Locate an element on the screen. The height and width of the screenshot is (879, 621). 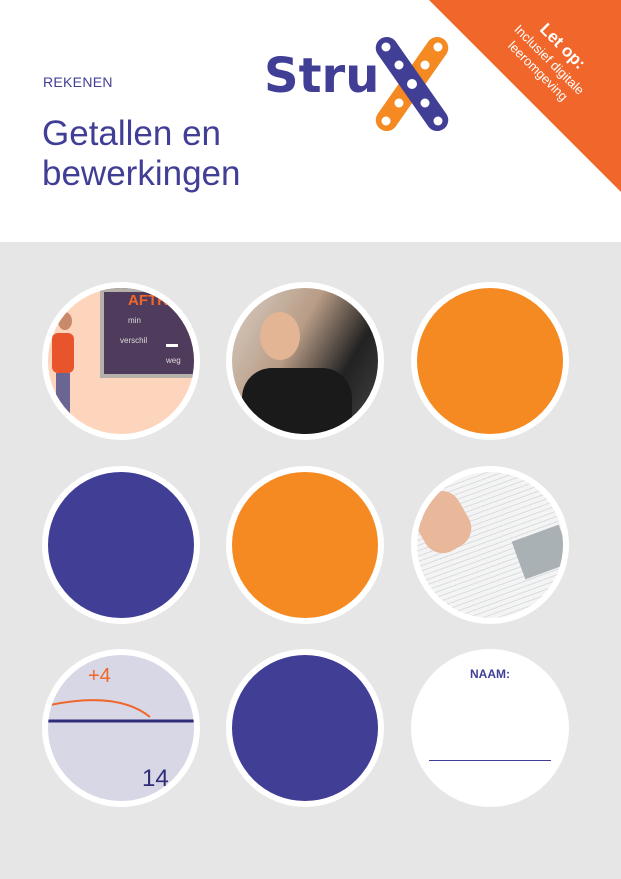
title-line-2: bewerkingen is located at coordinates (141, 173).